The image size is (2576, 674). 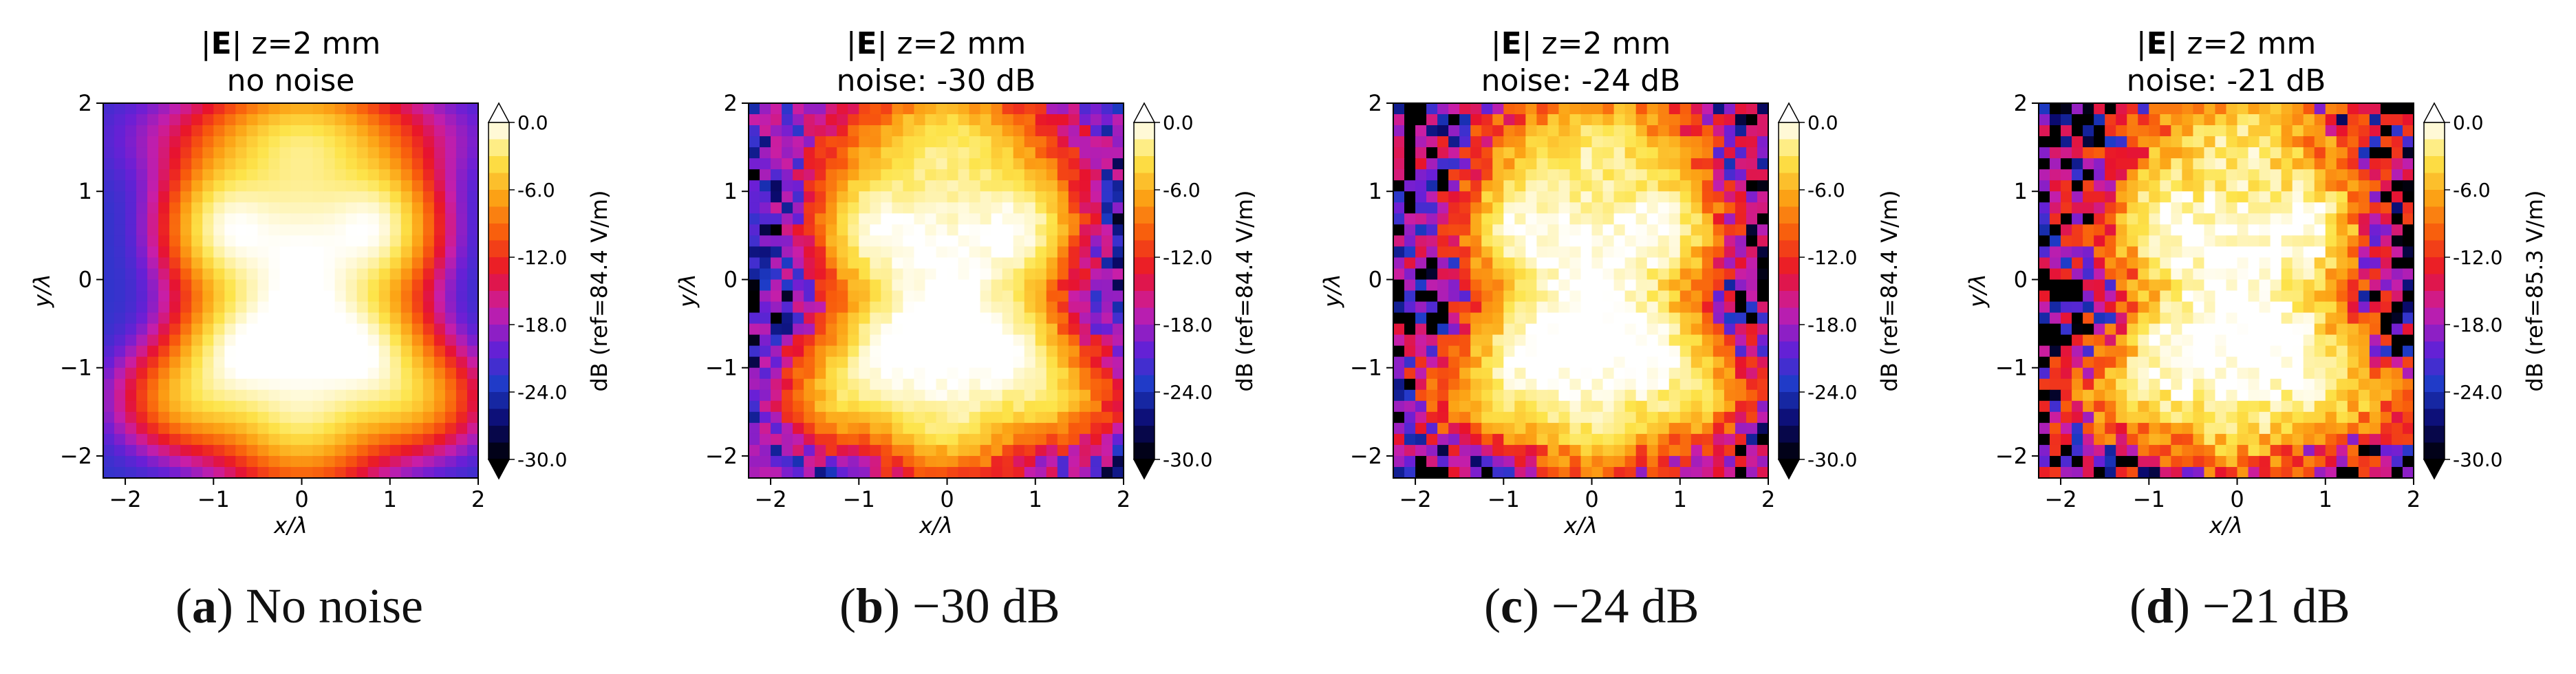 What do you see at coordinates (390, 499) in the screenshot?
I see `x-tick-label: 1` at bounding box center [390, 499].